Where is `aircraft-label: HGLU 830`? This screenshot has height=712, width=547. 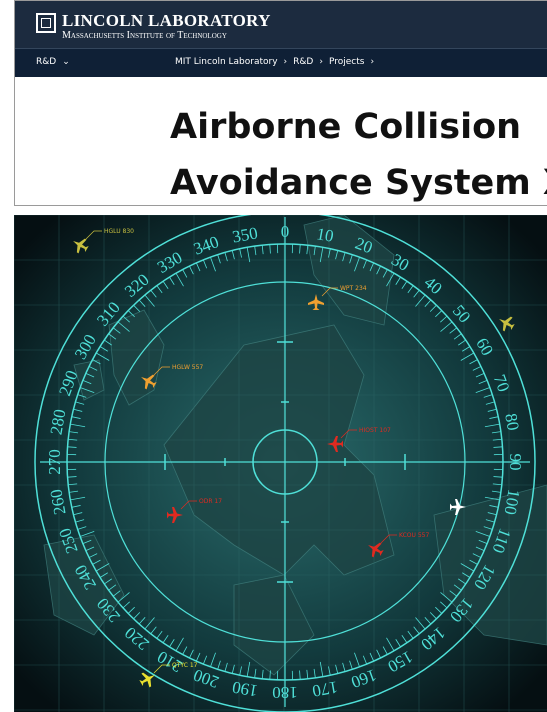 aircraft-label: HGLU 830 is located at coordinates (119, 231).